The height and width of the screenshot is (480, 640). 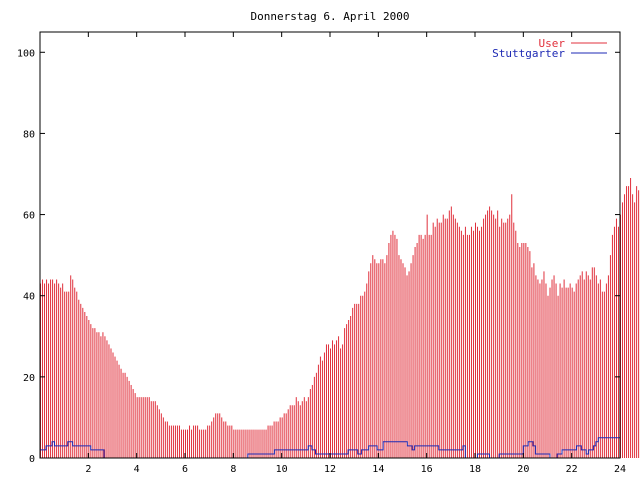 What do you see at coordinates (88, 469) in the screenshot?
I see `x-tick-label: 2` at bounding box center [88, 469].